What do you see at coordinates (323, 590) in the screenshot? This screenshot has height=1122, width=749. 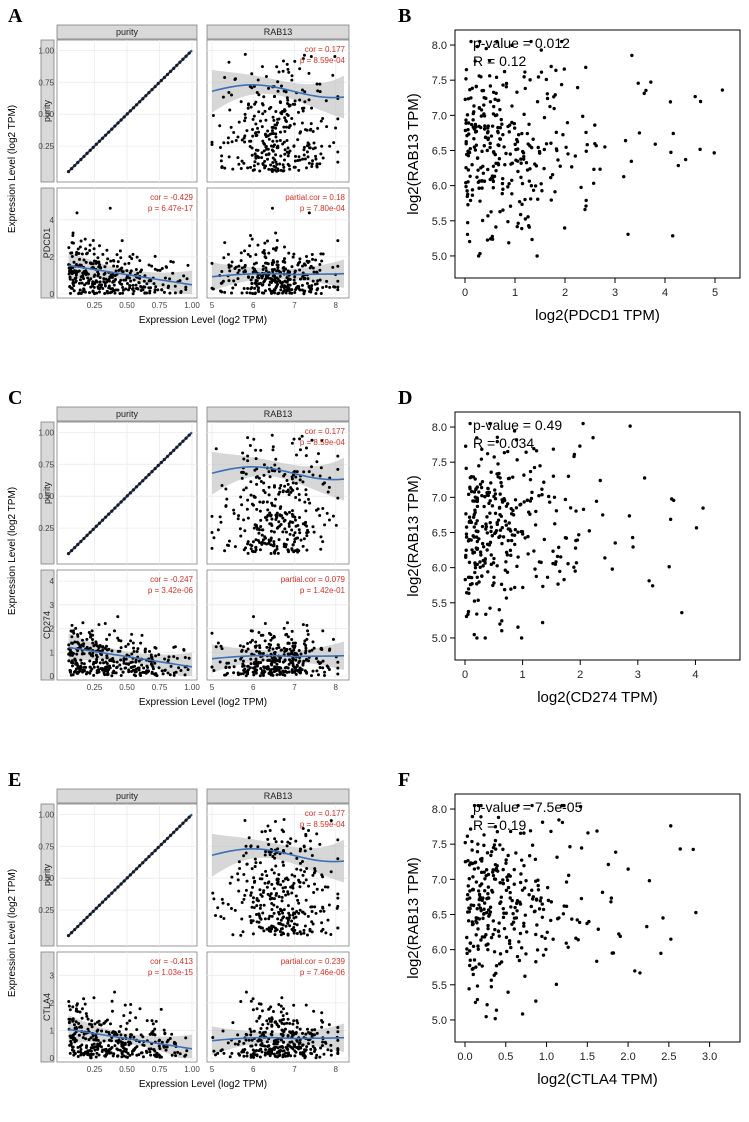 I see `p-stat: p = 1.42e-01` at bounding box center [323, 590].